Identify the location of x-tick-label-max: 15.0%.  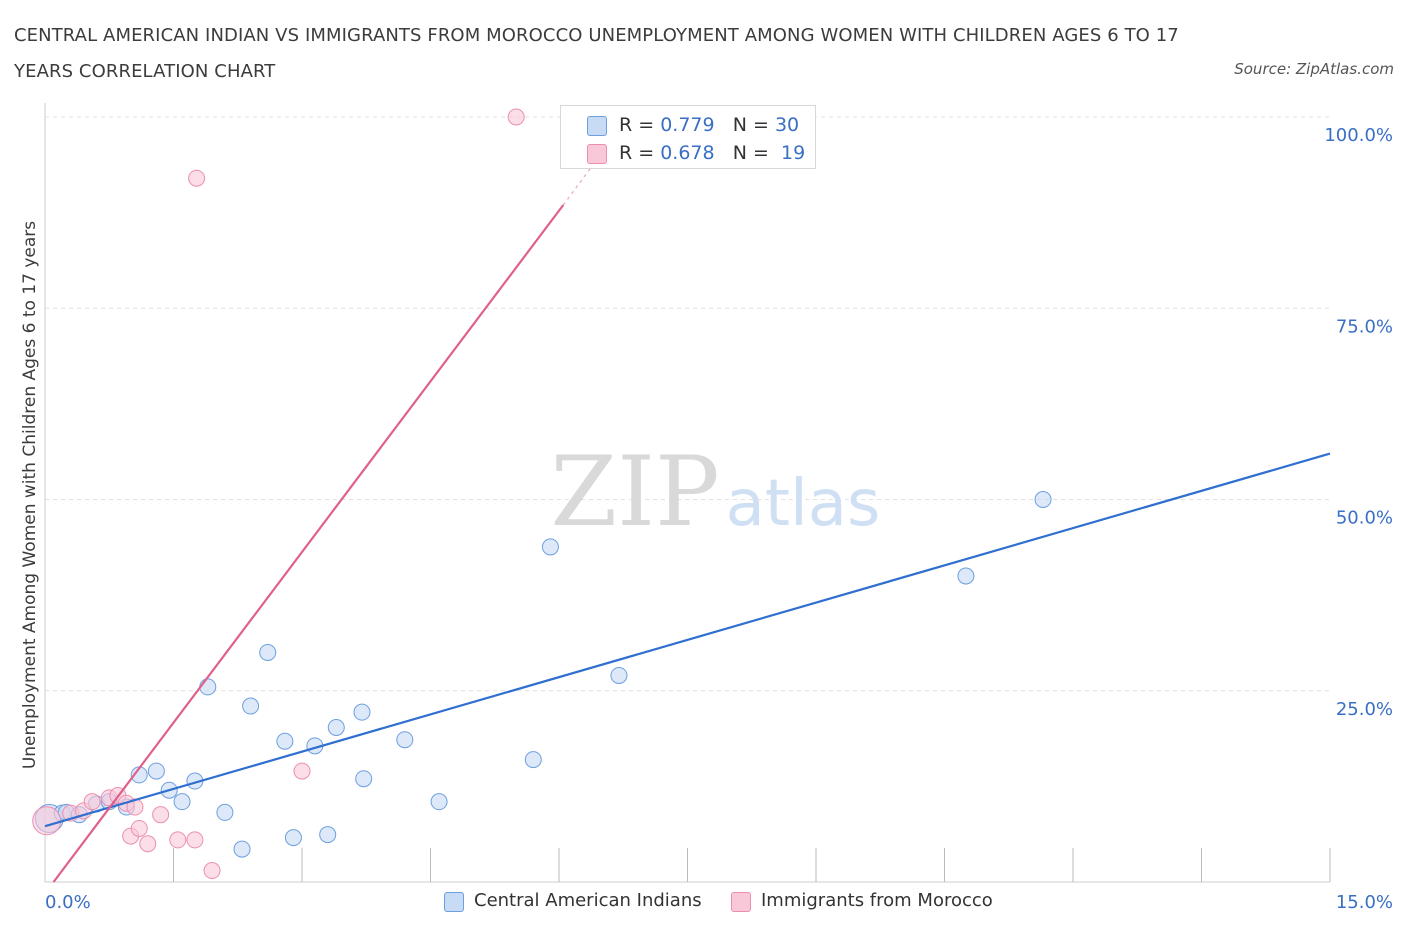
(1364, 902).